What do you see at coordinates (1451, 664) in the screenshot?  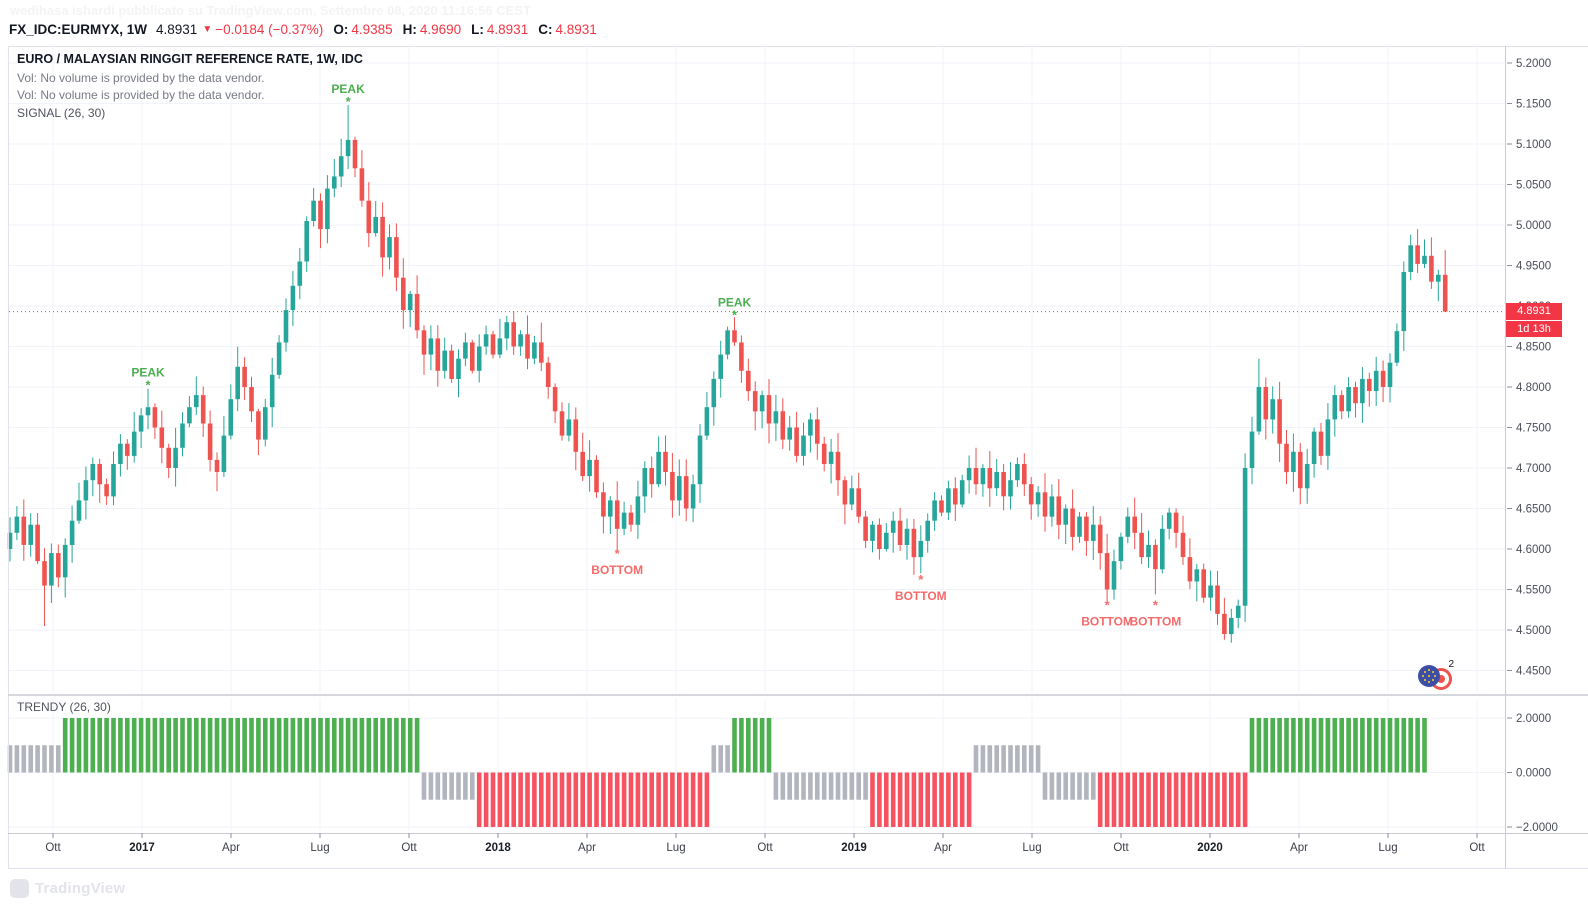 I see `pair-count: 2` at bounding box center [1451, 664].